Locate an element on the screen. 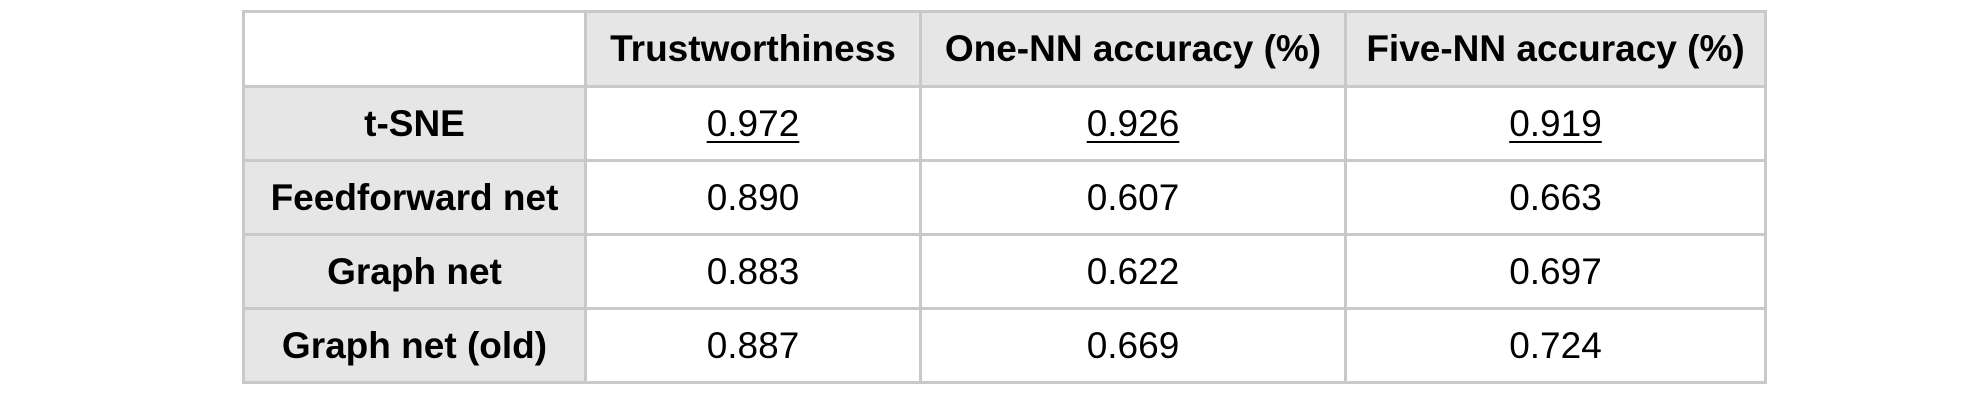  header-trustworthiness: Trustworthiness is located at coordinates (753, 49).